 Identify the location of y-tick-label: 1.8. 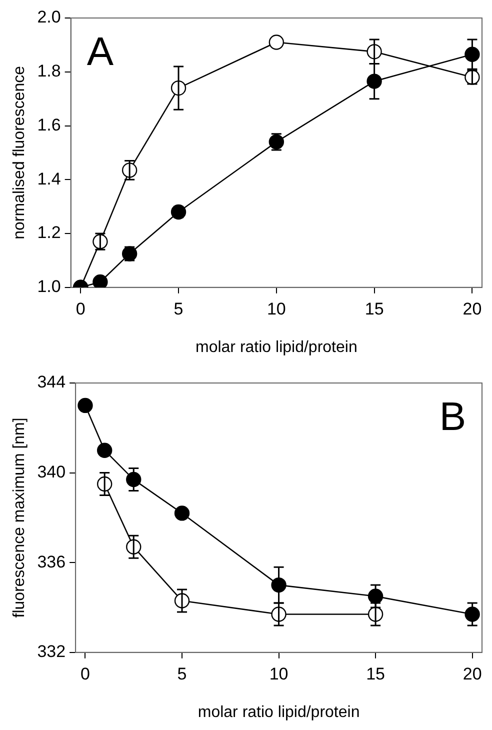
(49, 71).